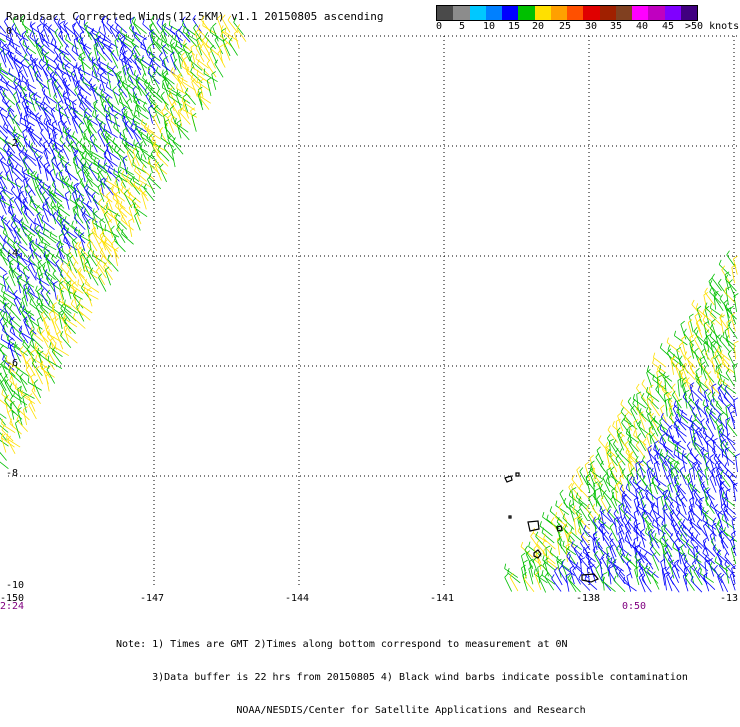  Describe the element at coordinates (12, 143) in the screenshot. I see `lat-label: -2` at that location.